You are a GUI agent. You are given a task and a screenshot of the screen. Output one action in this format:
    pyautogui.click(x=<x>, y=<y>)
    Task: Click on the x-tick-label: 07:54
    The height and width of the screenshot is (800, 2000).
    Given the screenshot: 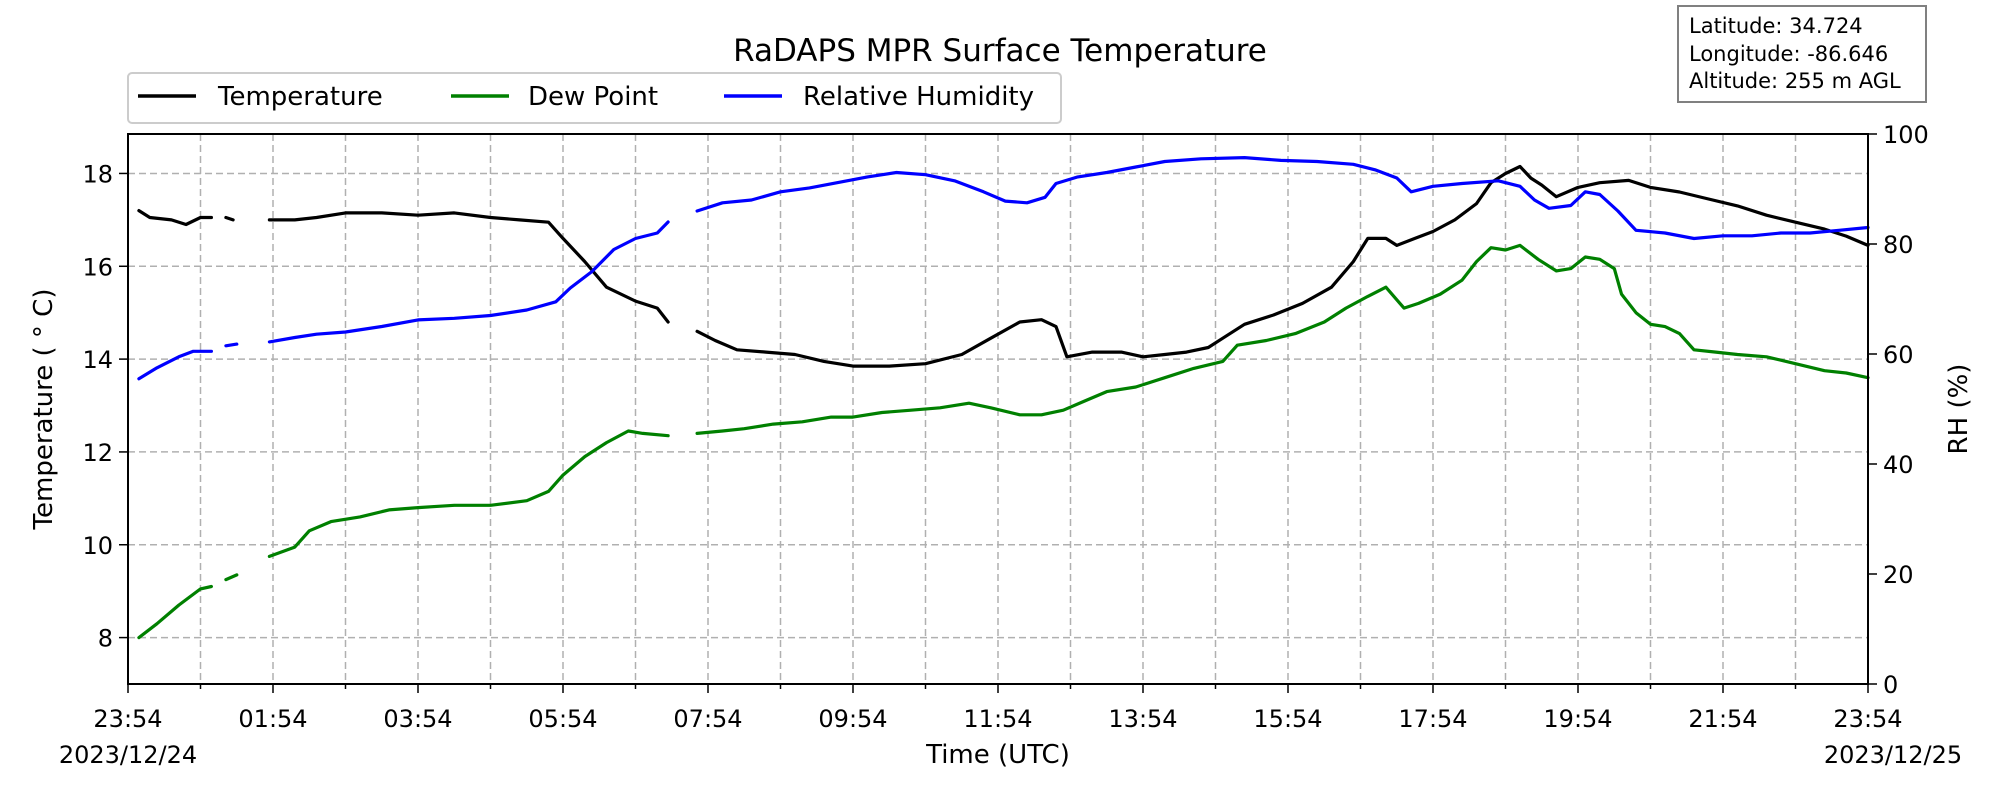 What is the action you would take?
    pyautogui.click(x=707, y=719)
    